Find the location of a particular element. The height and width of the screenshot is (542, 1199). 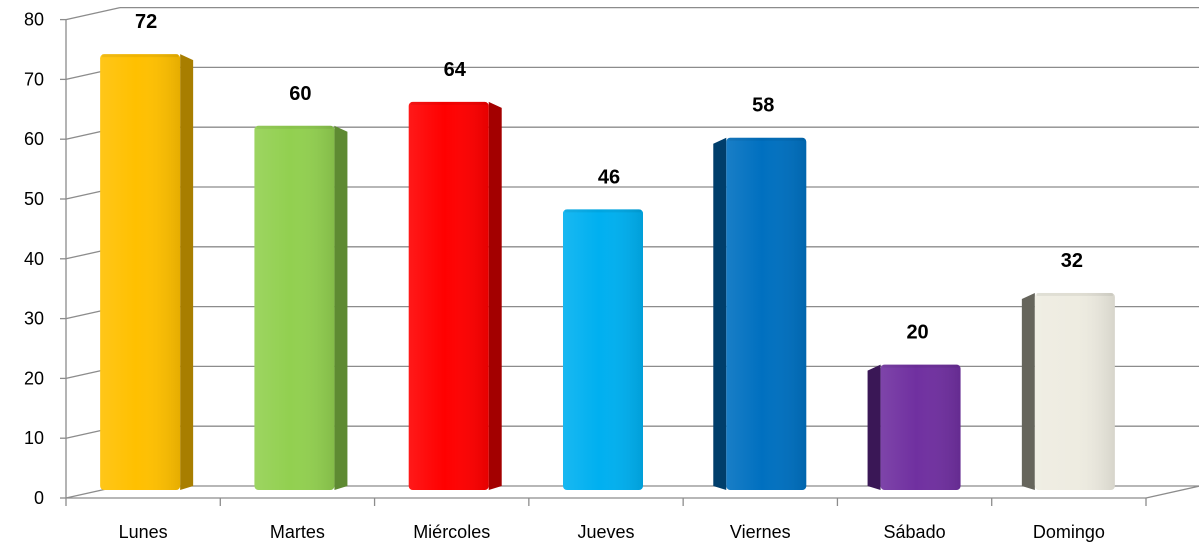

x-tick-label: Miércoles is located at coordinates (451, 532).